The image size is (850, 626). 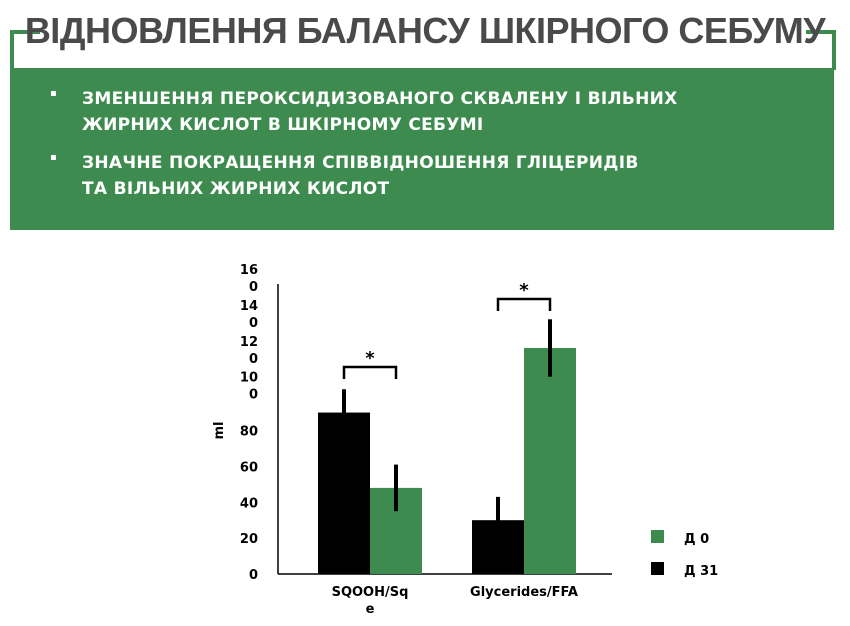 I want to click on y-tick-label: 20, so click(x=249, y=539).